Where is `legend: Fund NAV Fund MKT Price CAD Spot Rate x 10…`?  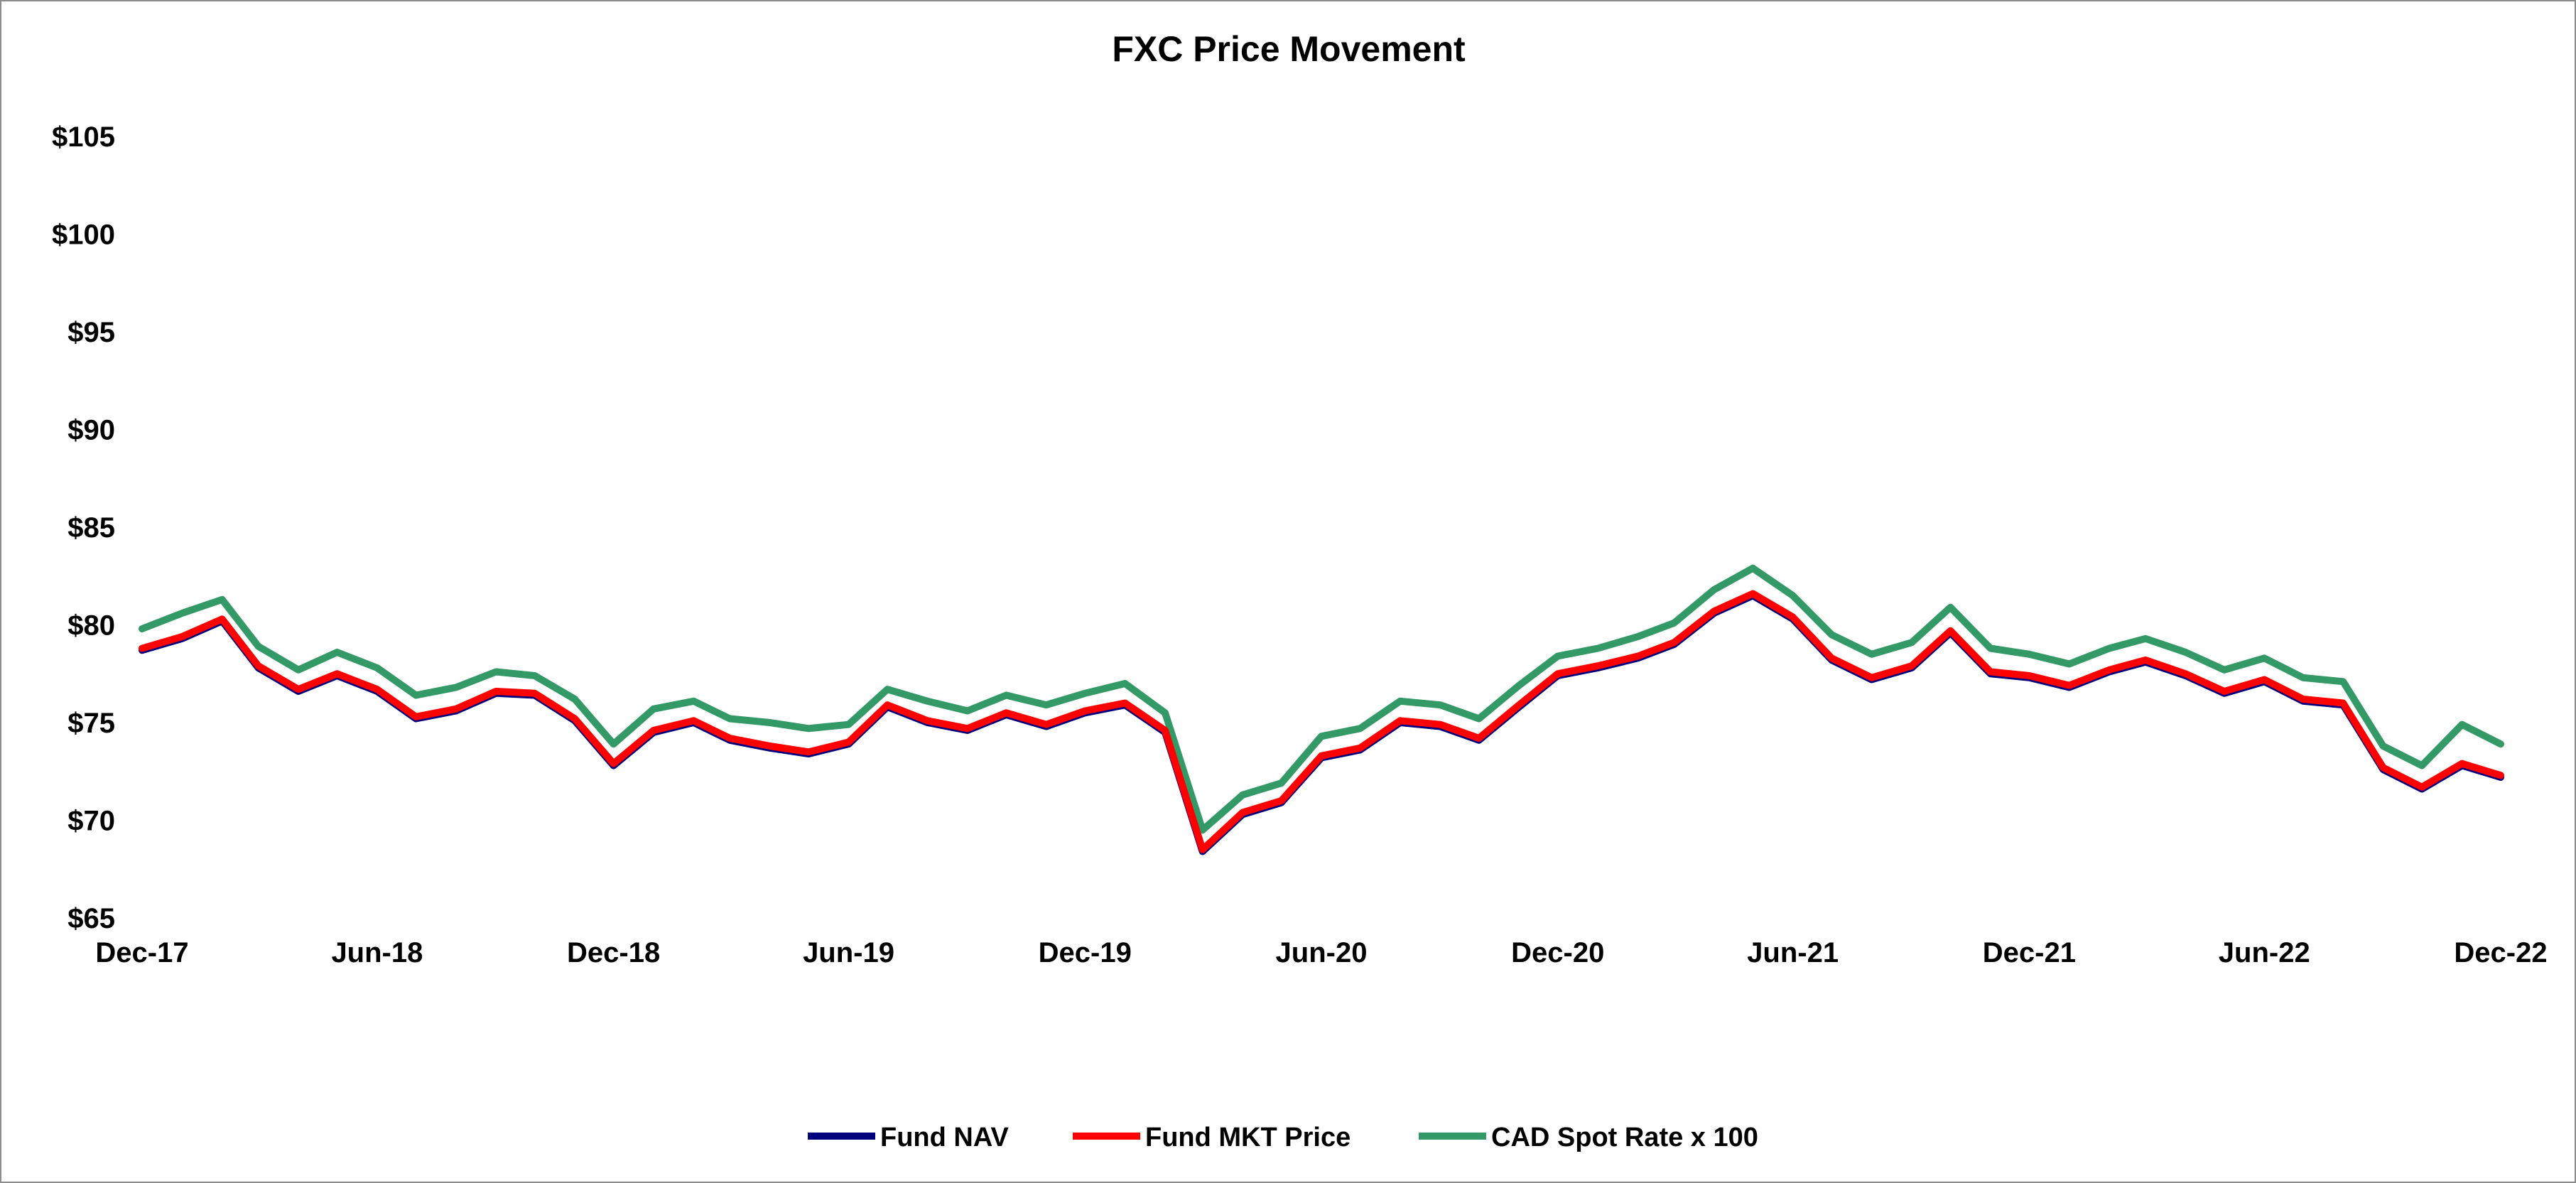
legend: Fund NAV Fund MKT Price CAD Spot Rate x 10… is located at coordinates (1283, 1137).